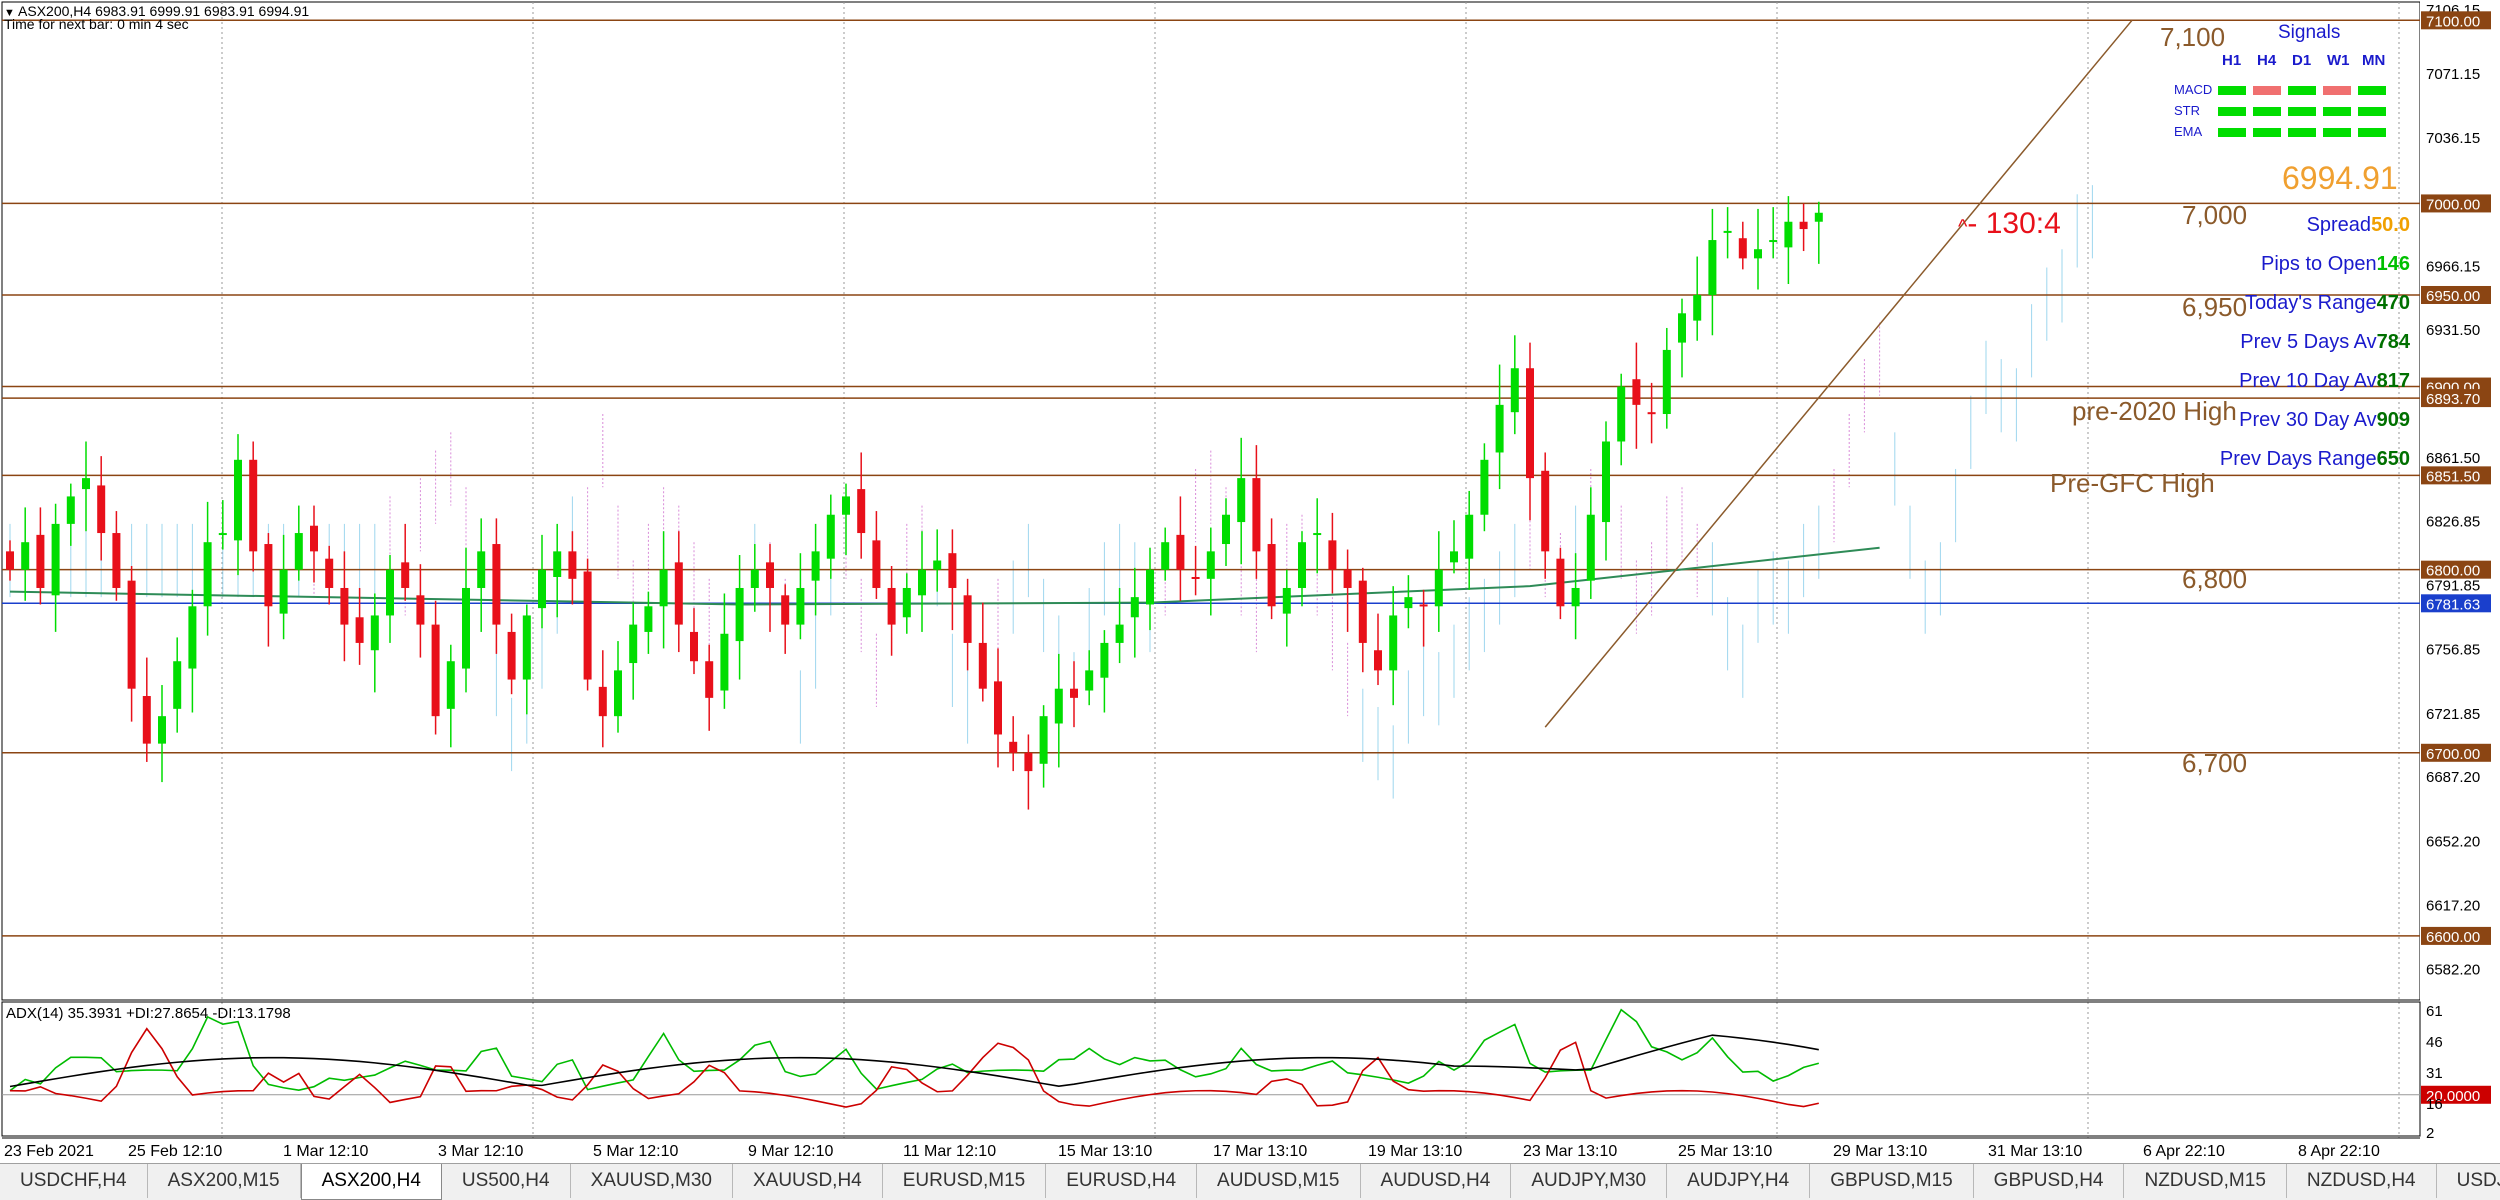 The width and height of the screenshot is (2500, 1200). I want to click on chart-tab: EURUSD,H4, so click(1122, 1181).